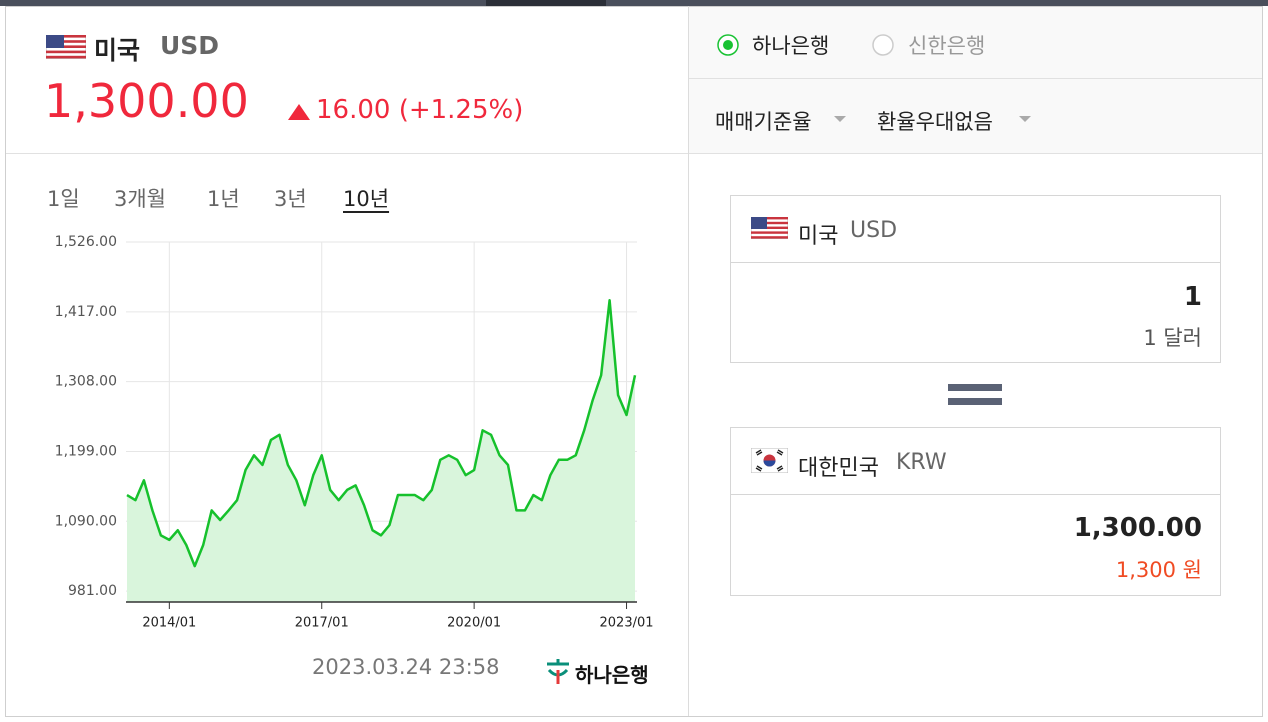  Describe the element at coordinates (1137, 528) in the screenshot. I see `amount-output: 1,300.00` at that location.